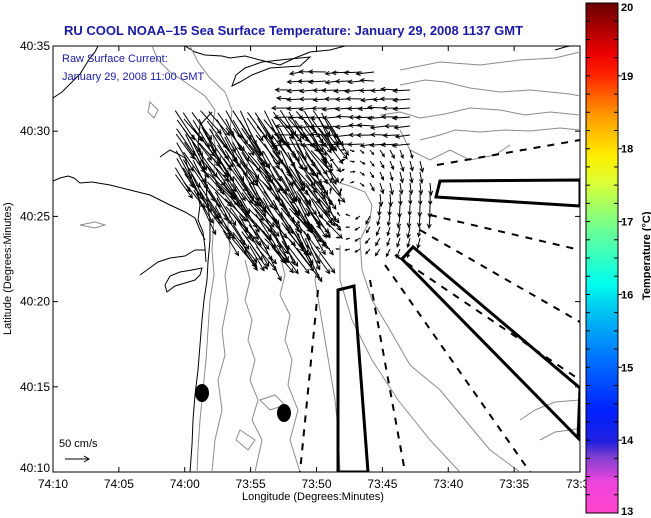 The image size is (651, 518). Describe the element at coordinates (251, 484) in the screenshot. I see `x-tick-label: 73:55` at that location.